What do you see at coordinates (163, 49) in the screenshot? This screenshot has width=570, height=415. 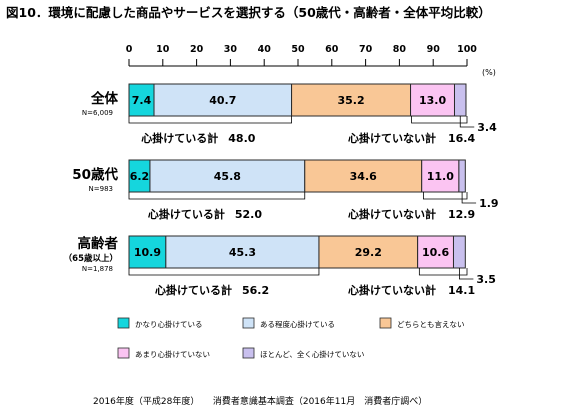 I see `x-tick-label: 10` at bounding box center [163, 49].